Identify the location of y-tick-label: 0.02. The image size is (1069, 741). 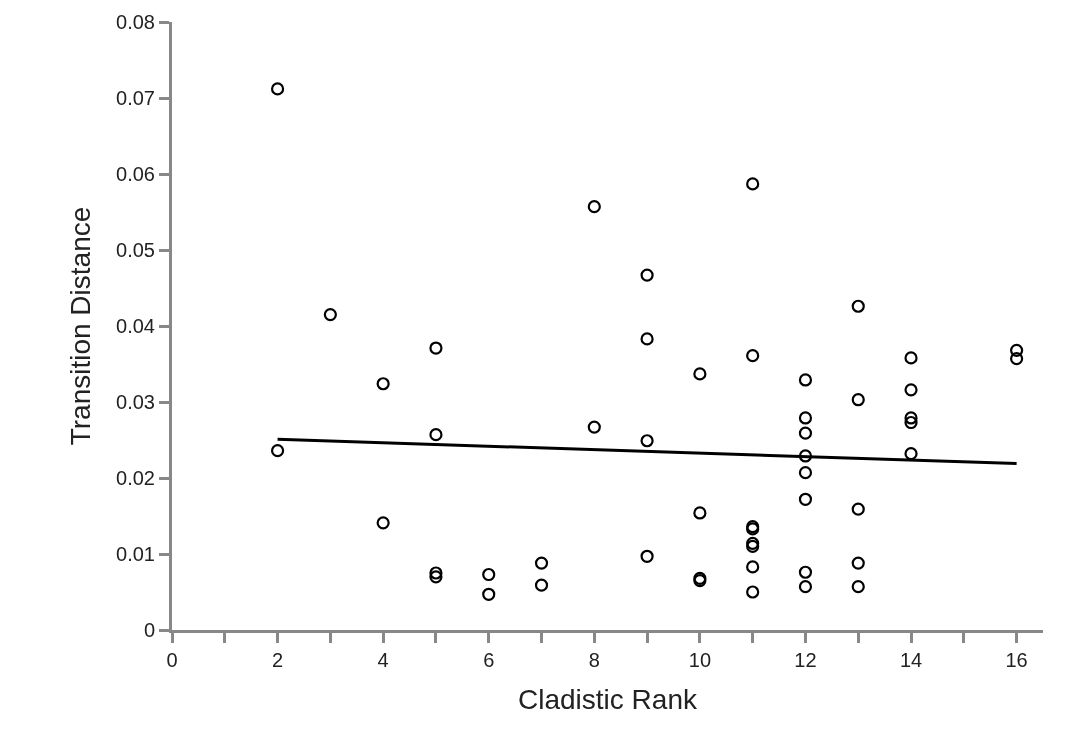
(135, 478).